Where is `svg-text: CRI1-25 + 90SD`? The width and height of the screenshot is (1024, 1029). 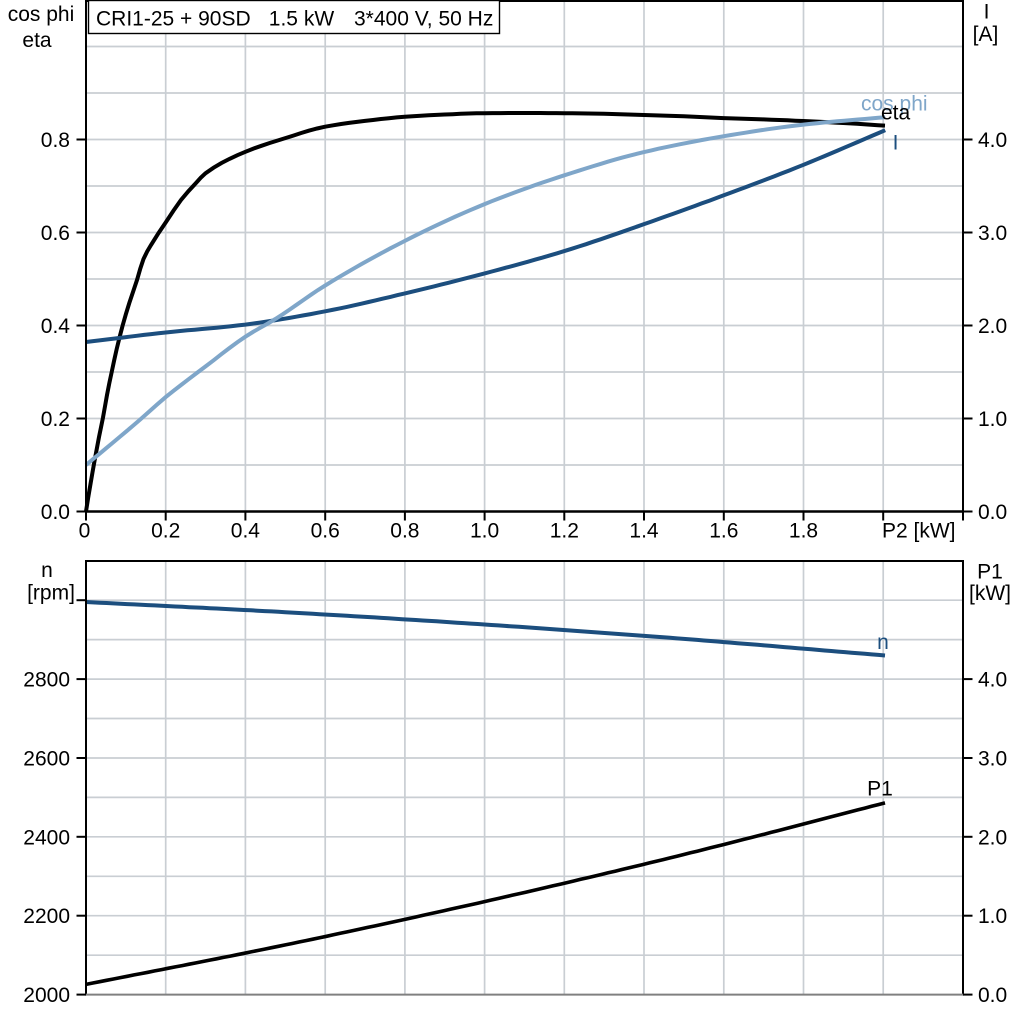 svg-text: CRI1-25 + 90SD is located at coordinates (173, 19).